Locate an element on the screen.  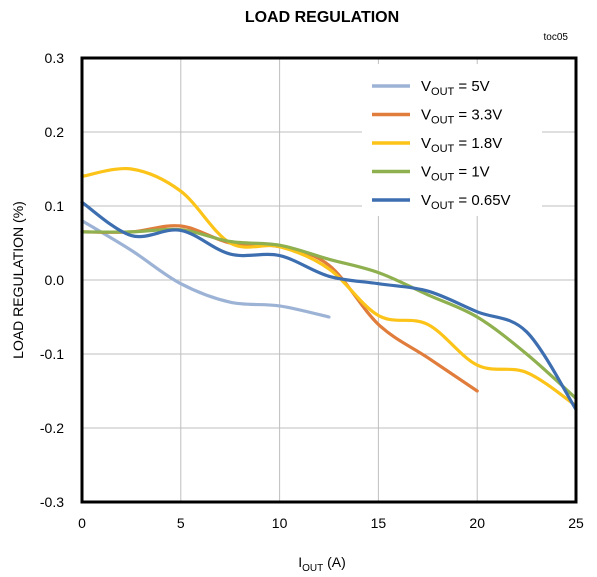
x-tick-label: 20 is located at coordinates (477, 523).